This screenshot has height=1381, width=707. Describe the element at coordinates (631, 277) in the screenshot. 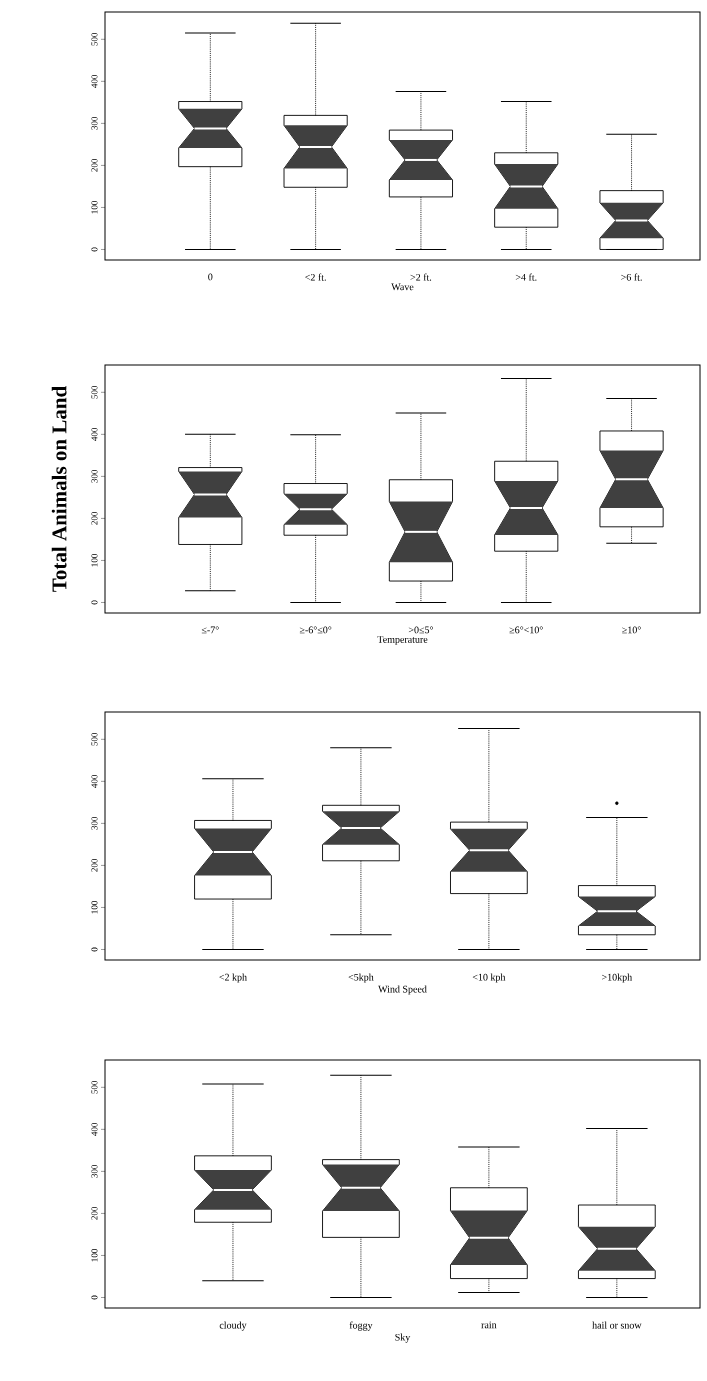

I see `x-tick-label: >6 ft.` at that location.